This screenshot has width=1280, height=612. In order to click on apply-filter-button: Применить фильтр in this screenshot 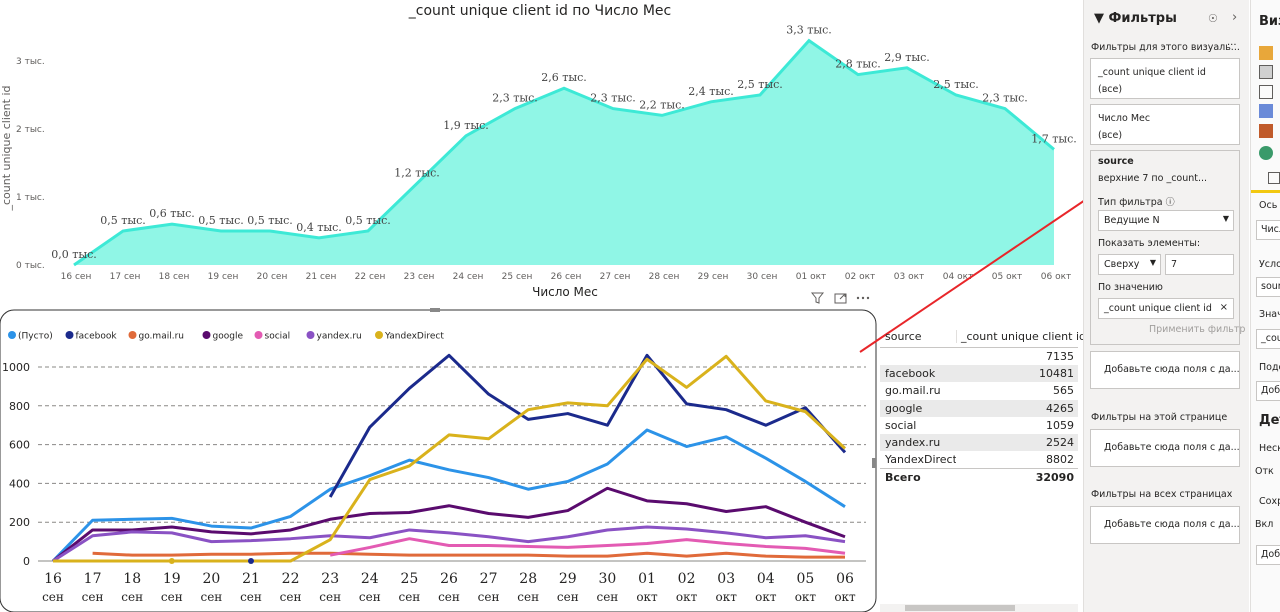, I will do `click(1197, 329)`.